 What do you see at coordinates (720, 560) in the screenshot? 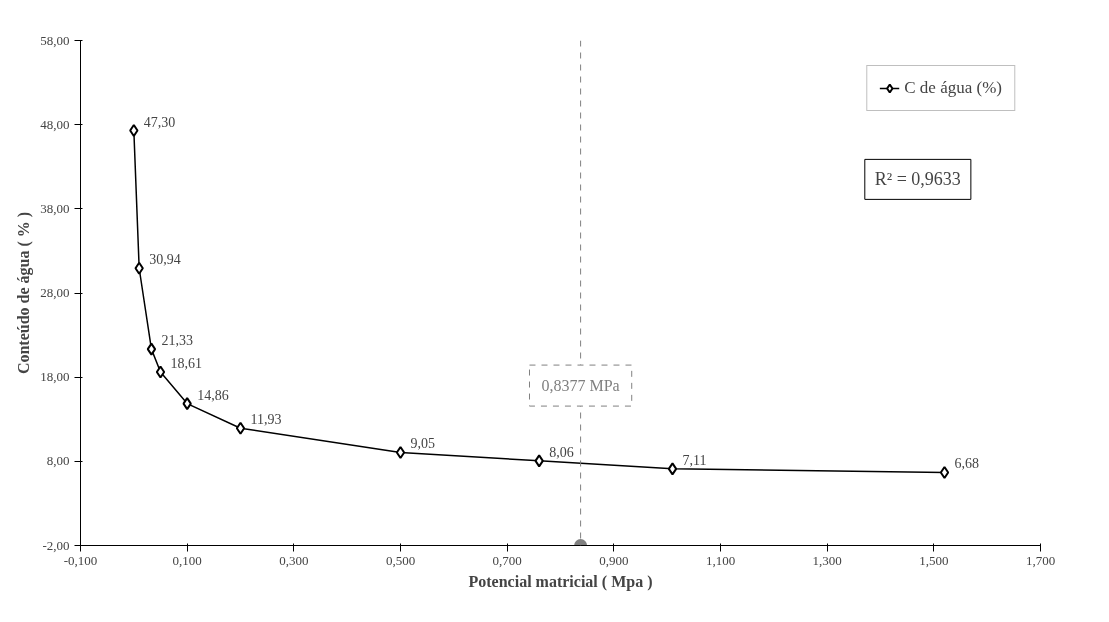
I see `x-tick-label: 1,100` at bounding box center [720, 560].